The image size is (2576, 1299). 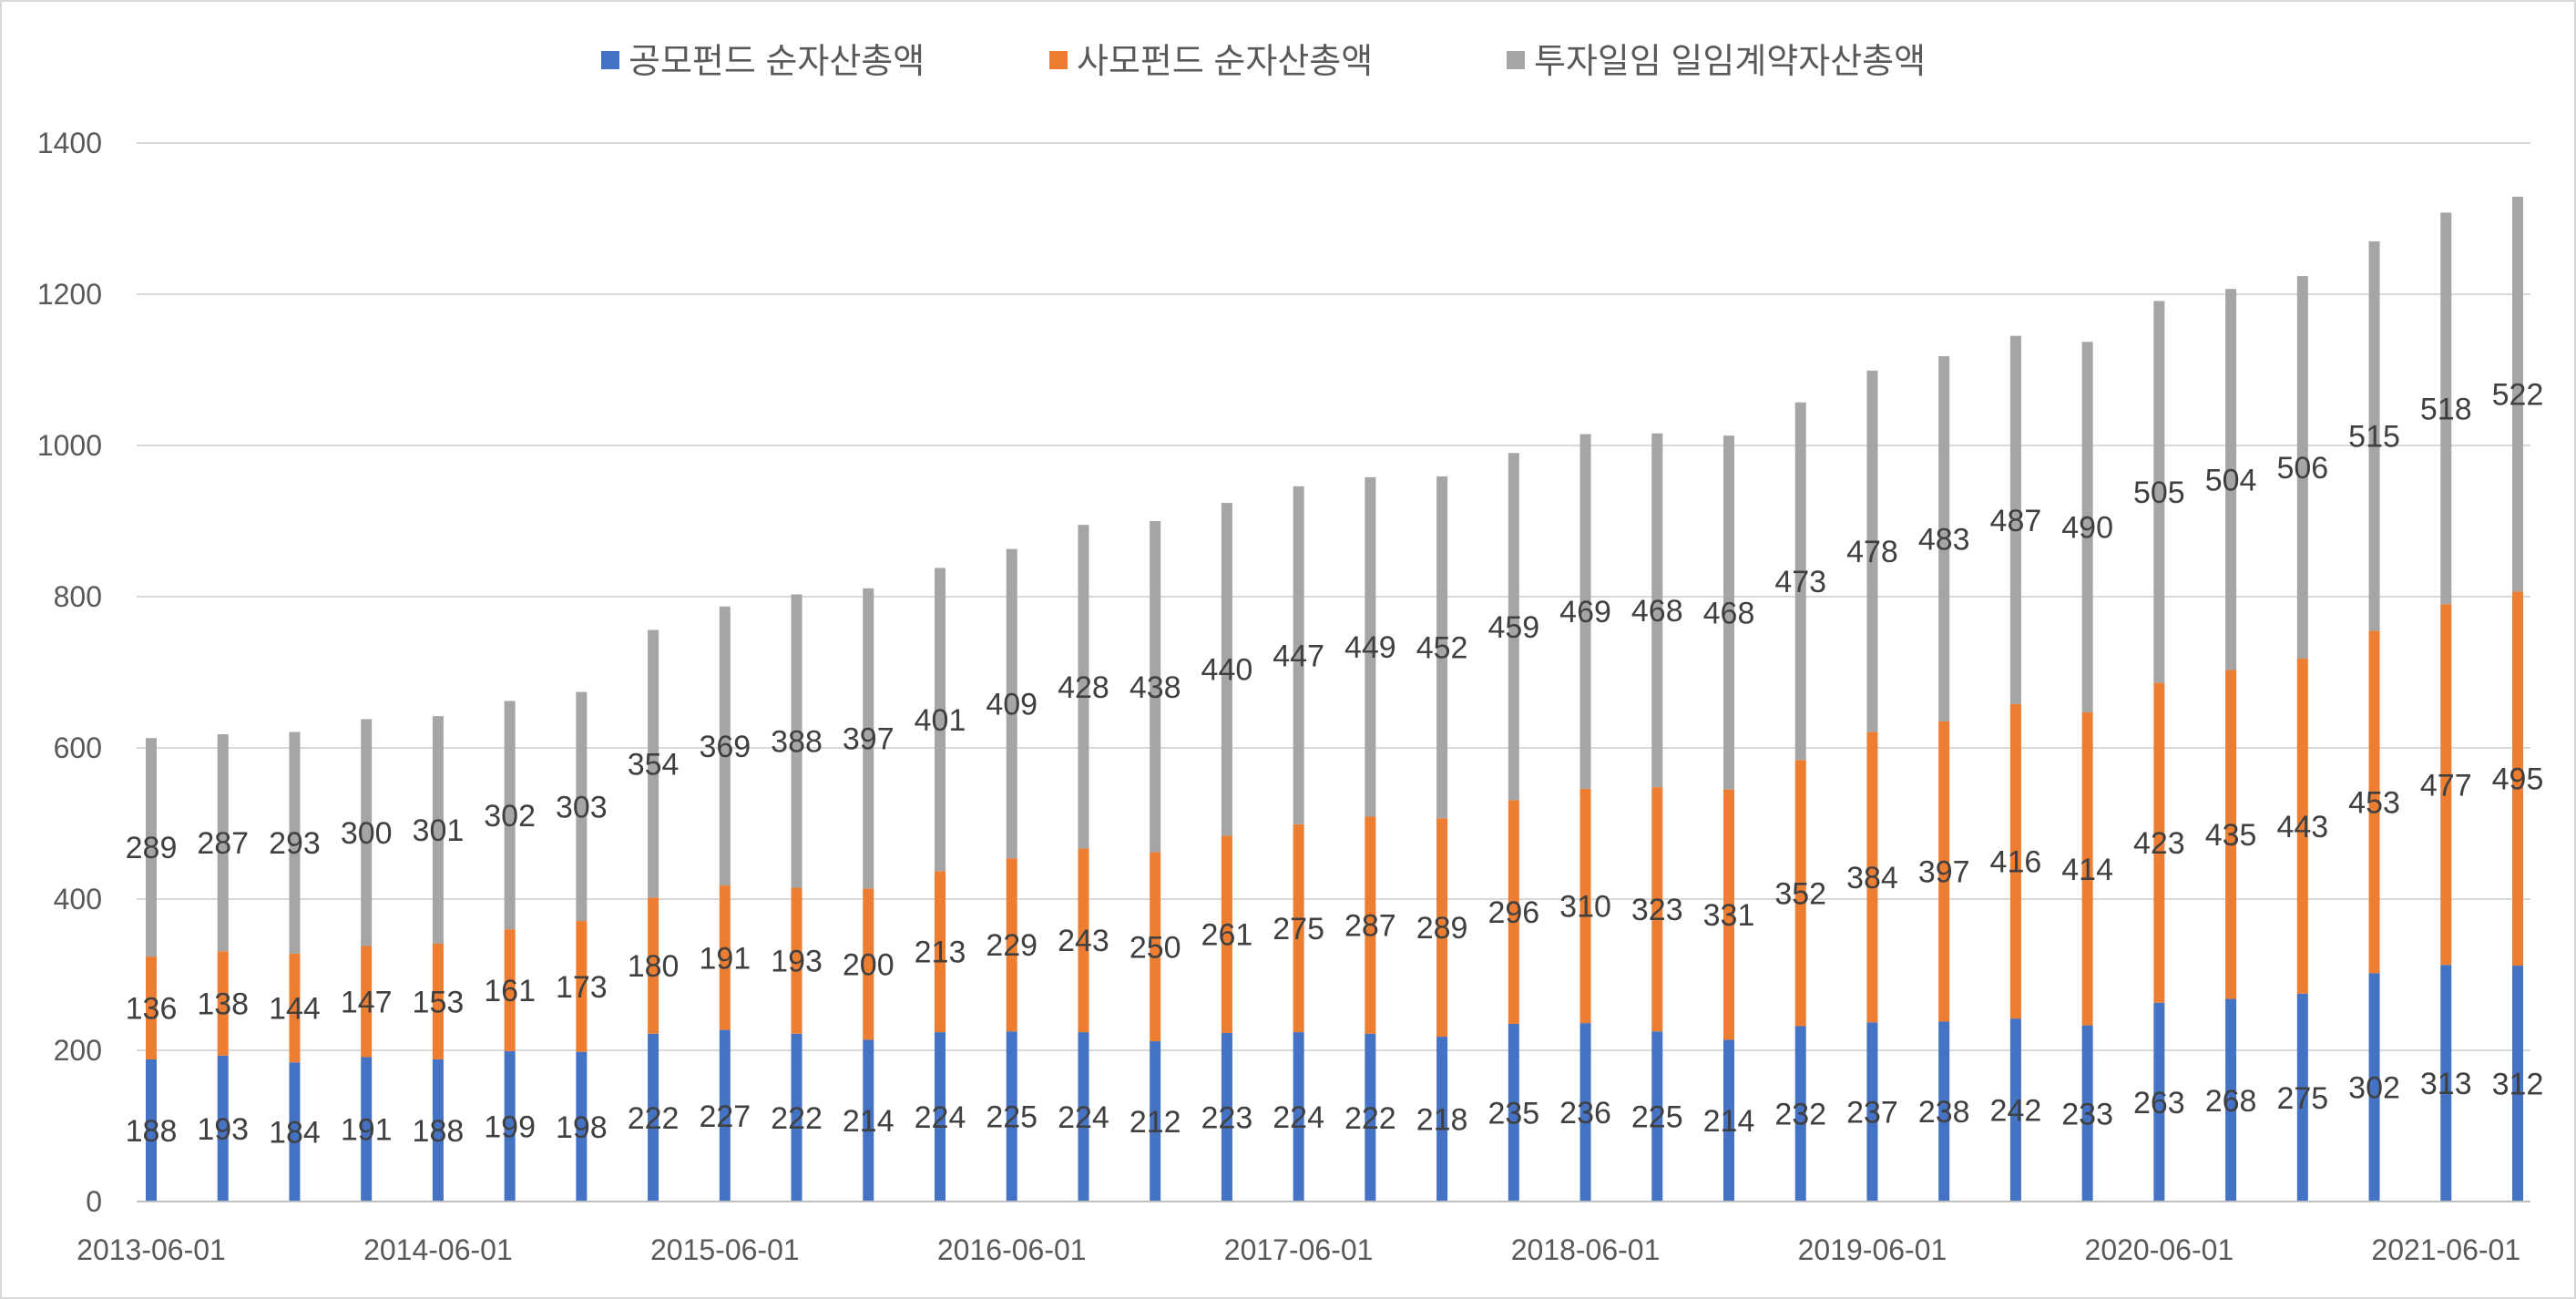 I want to click on data-label: 147, so click(x=367, y=1002).